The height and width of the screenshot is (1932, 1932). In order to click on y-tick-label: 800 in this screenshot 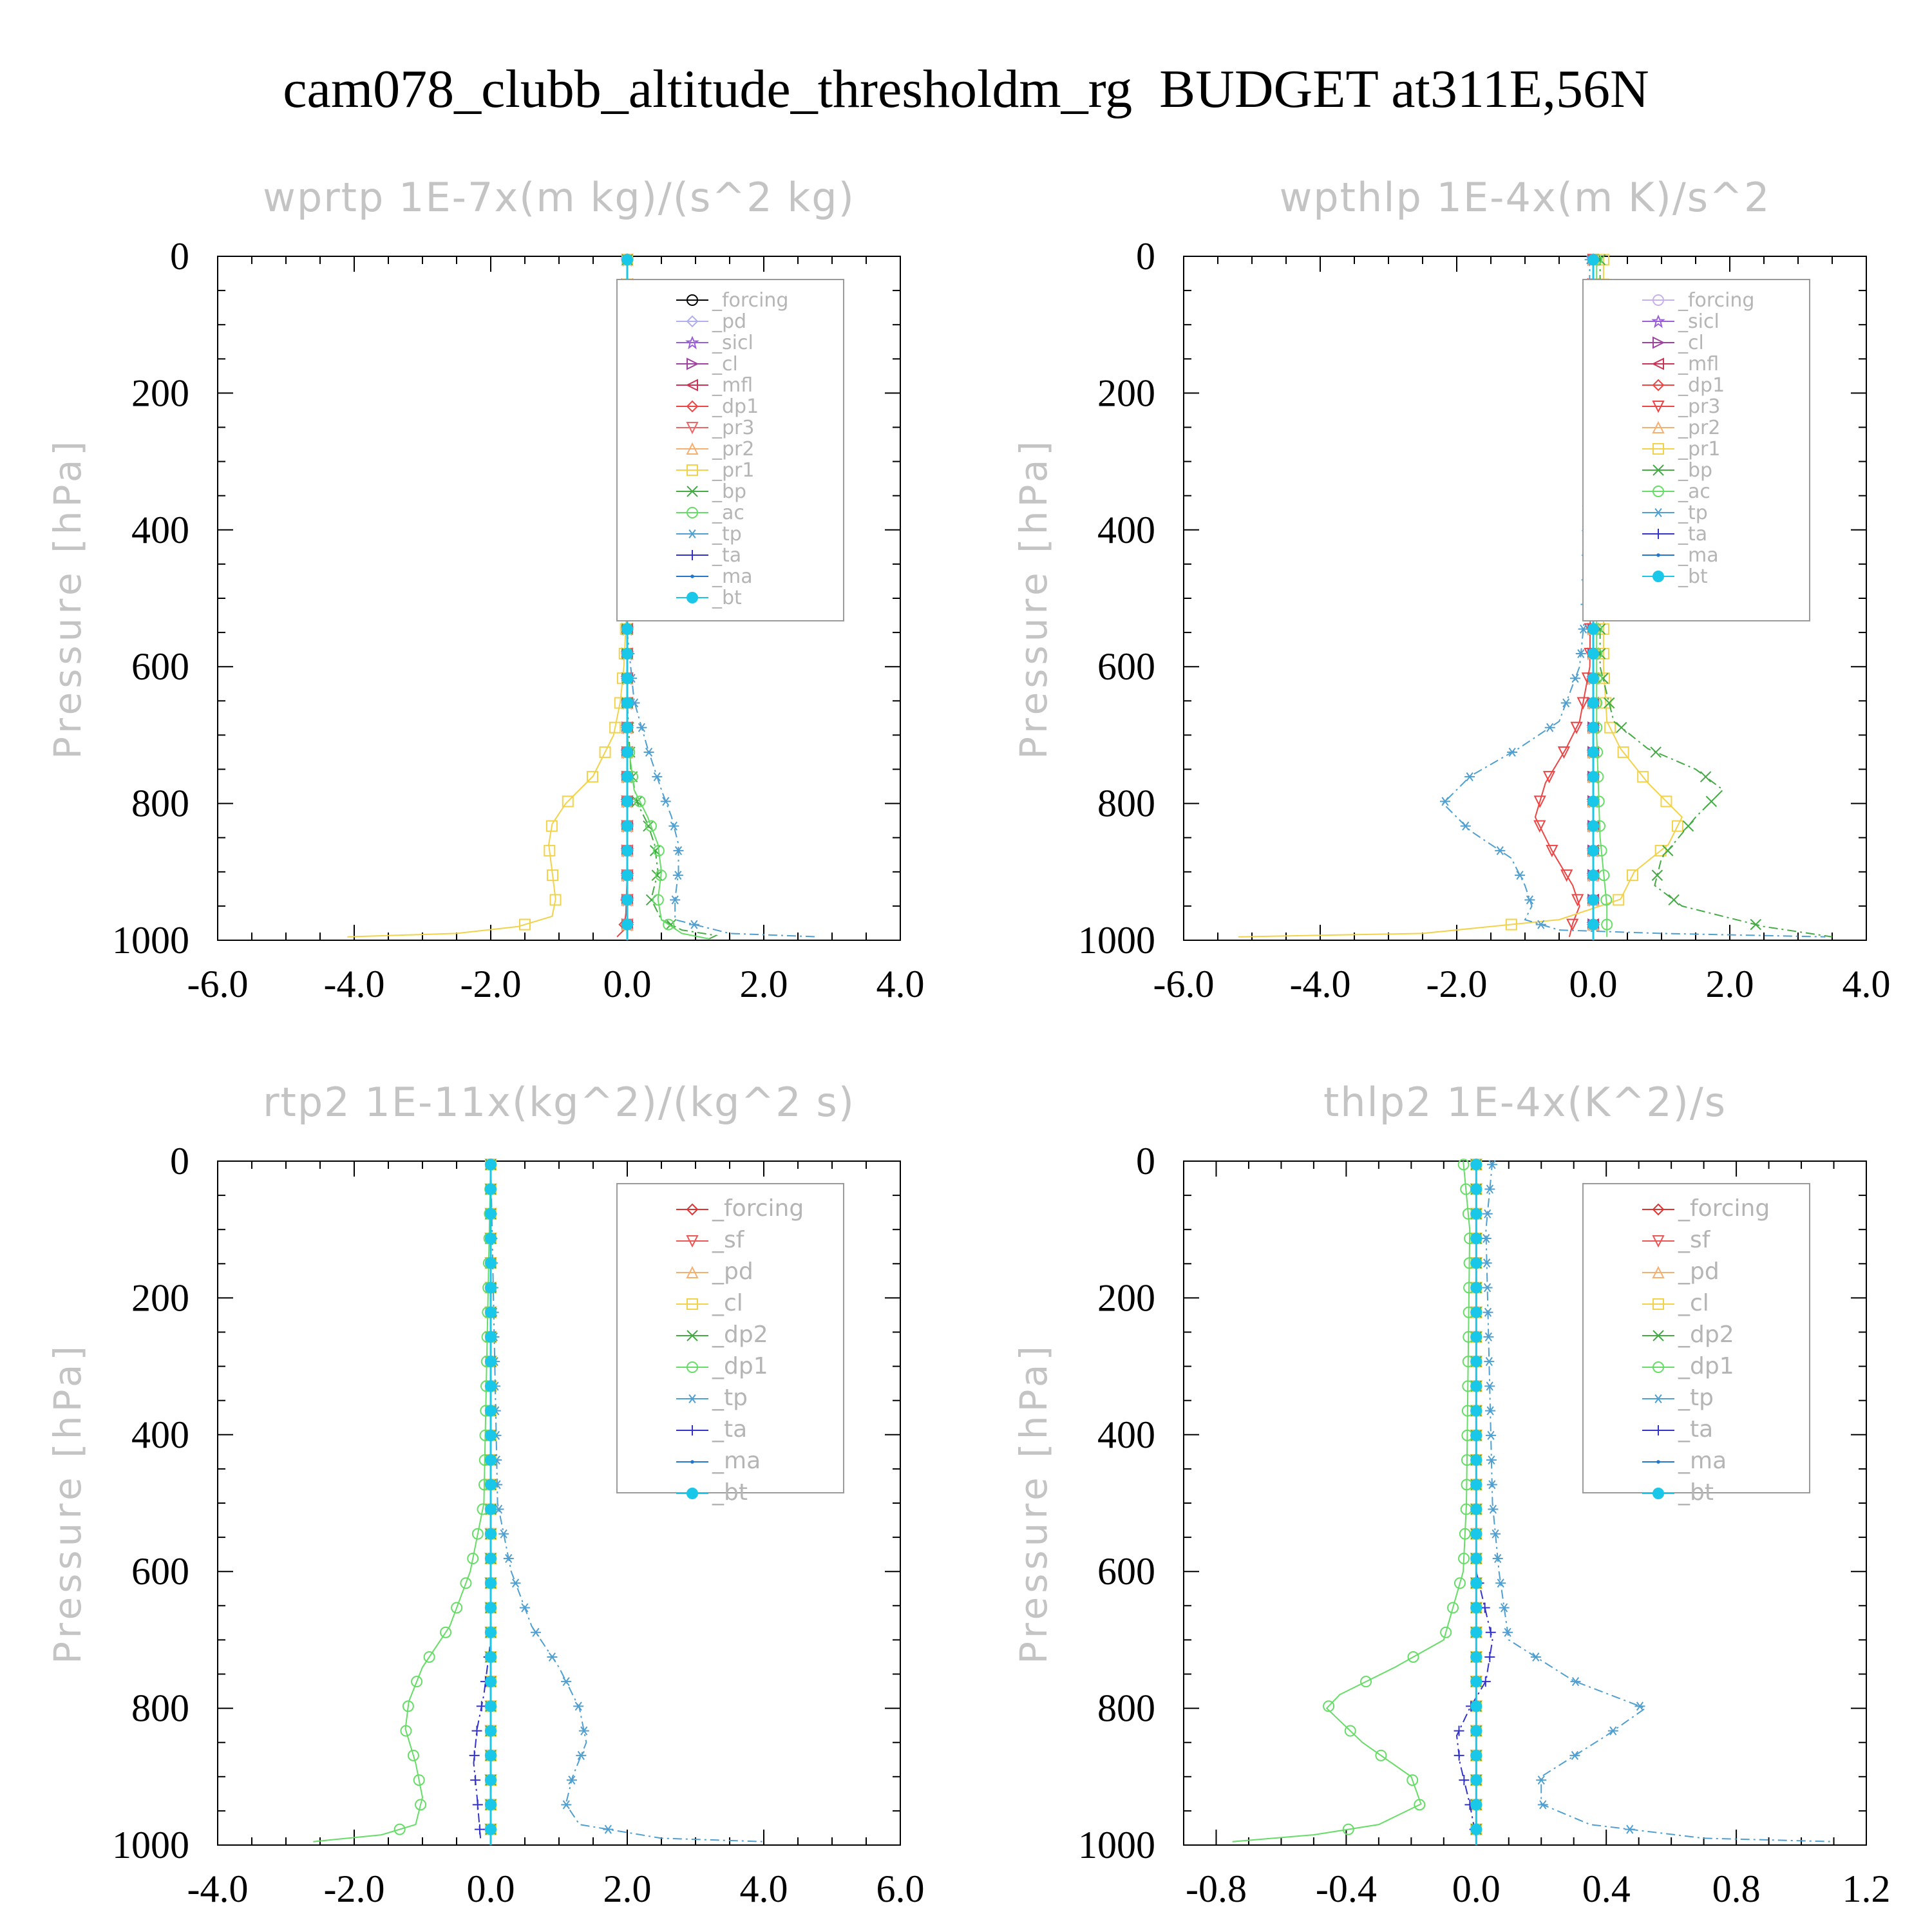, I will do `click(1126, 1708)`.